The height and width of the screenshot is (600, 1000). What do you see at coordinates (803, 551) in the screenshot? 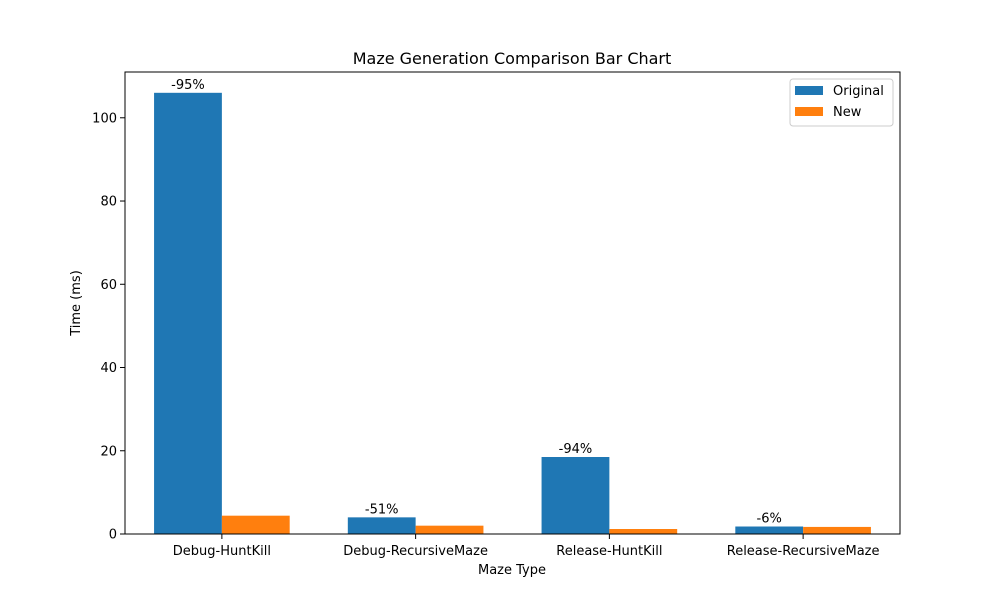
I see `x-tick-label: Release-RecursiveMaze` at bounding box center [803, 551].